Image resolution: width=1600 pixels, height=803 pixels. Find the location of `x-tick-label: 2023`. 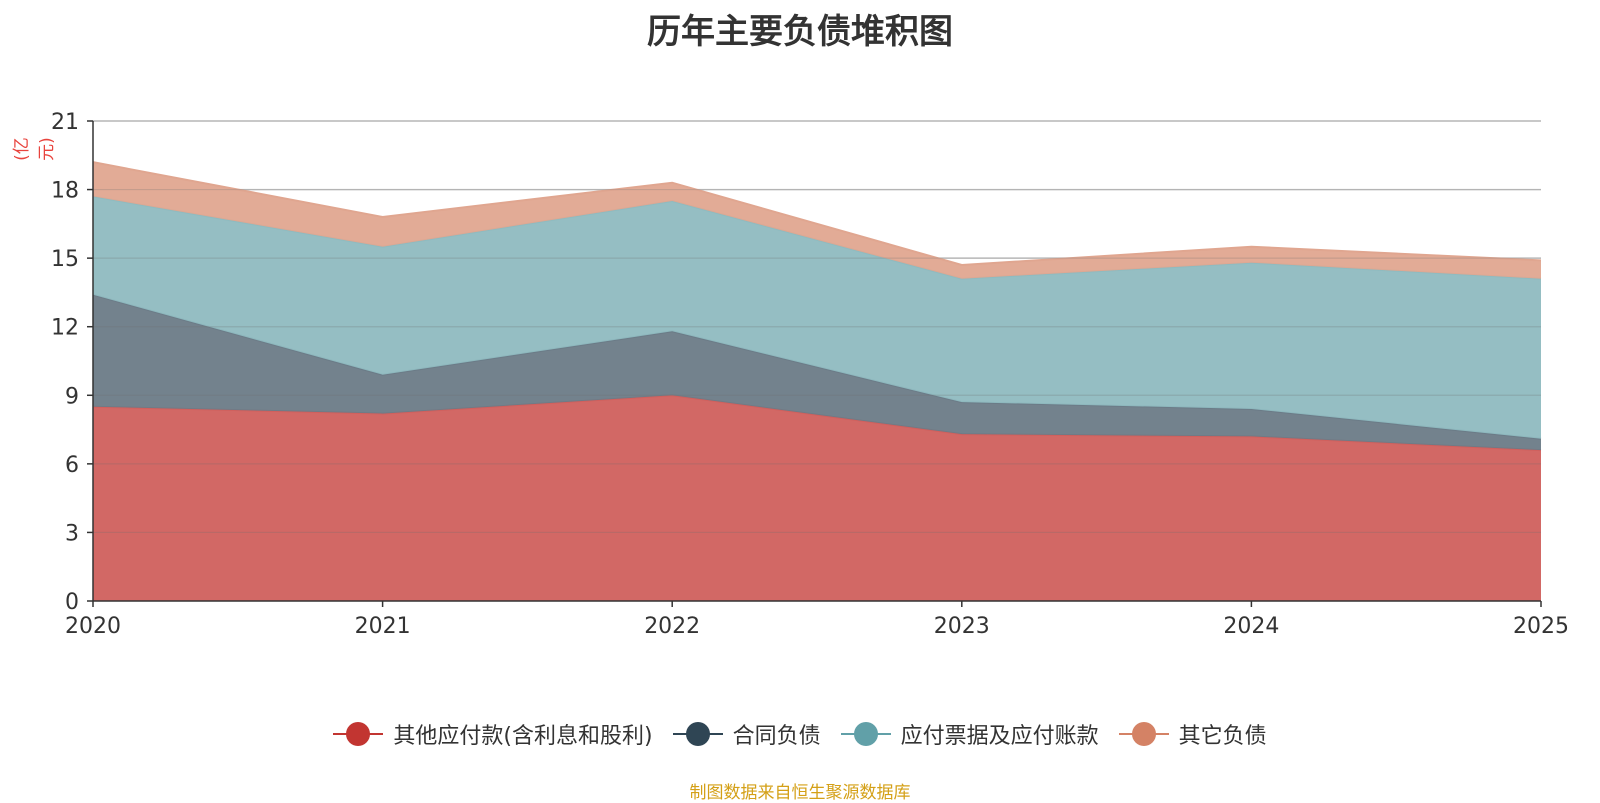

x-tick-label: 2023 is located at coordinates (962, 626).